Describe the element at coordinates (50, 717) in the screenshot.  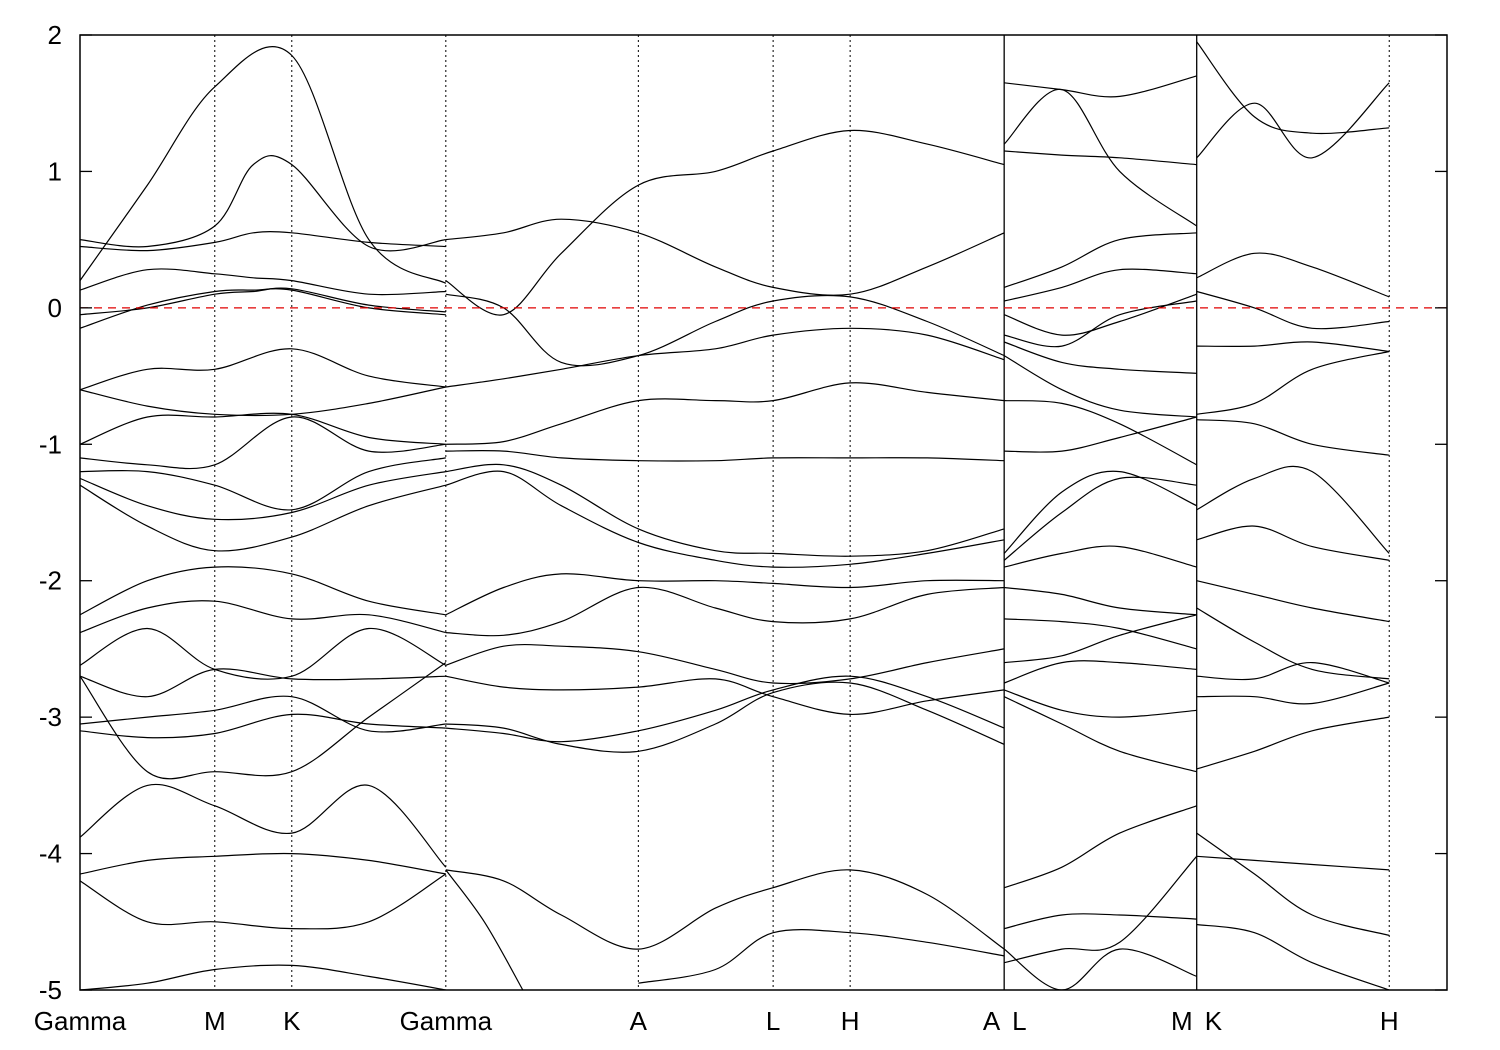
I see `y-tick-label: -3` at that location.